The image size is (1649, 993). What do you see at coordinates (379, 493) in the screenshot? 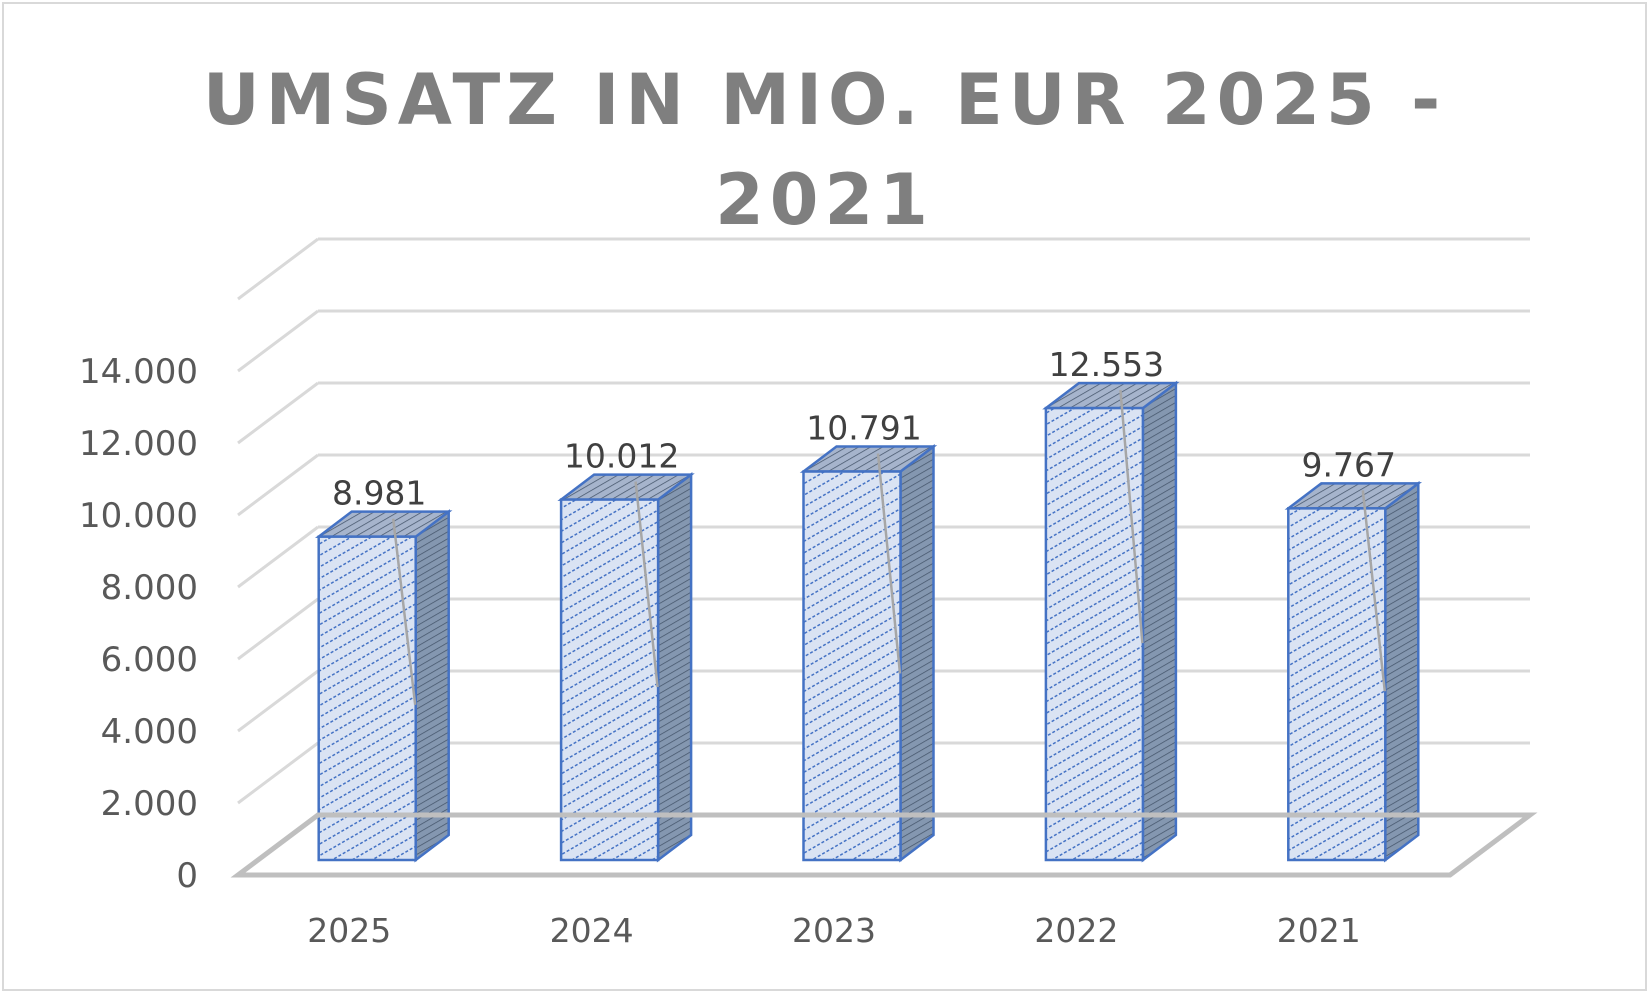
I see `data-label: 8.981` at bounding box center [379, 493].